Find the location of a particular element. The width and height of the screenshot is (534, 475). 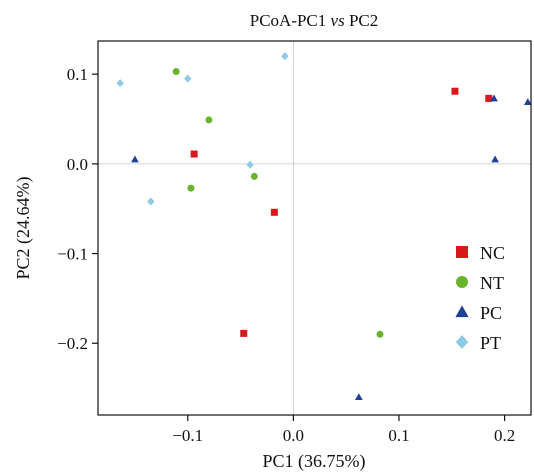

x-tick-label: −0.1 is located at coordinates (187, 435).